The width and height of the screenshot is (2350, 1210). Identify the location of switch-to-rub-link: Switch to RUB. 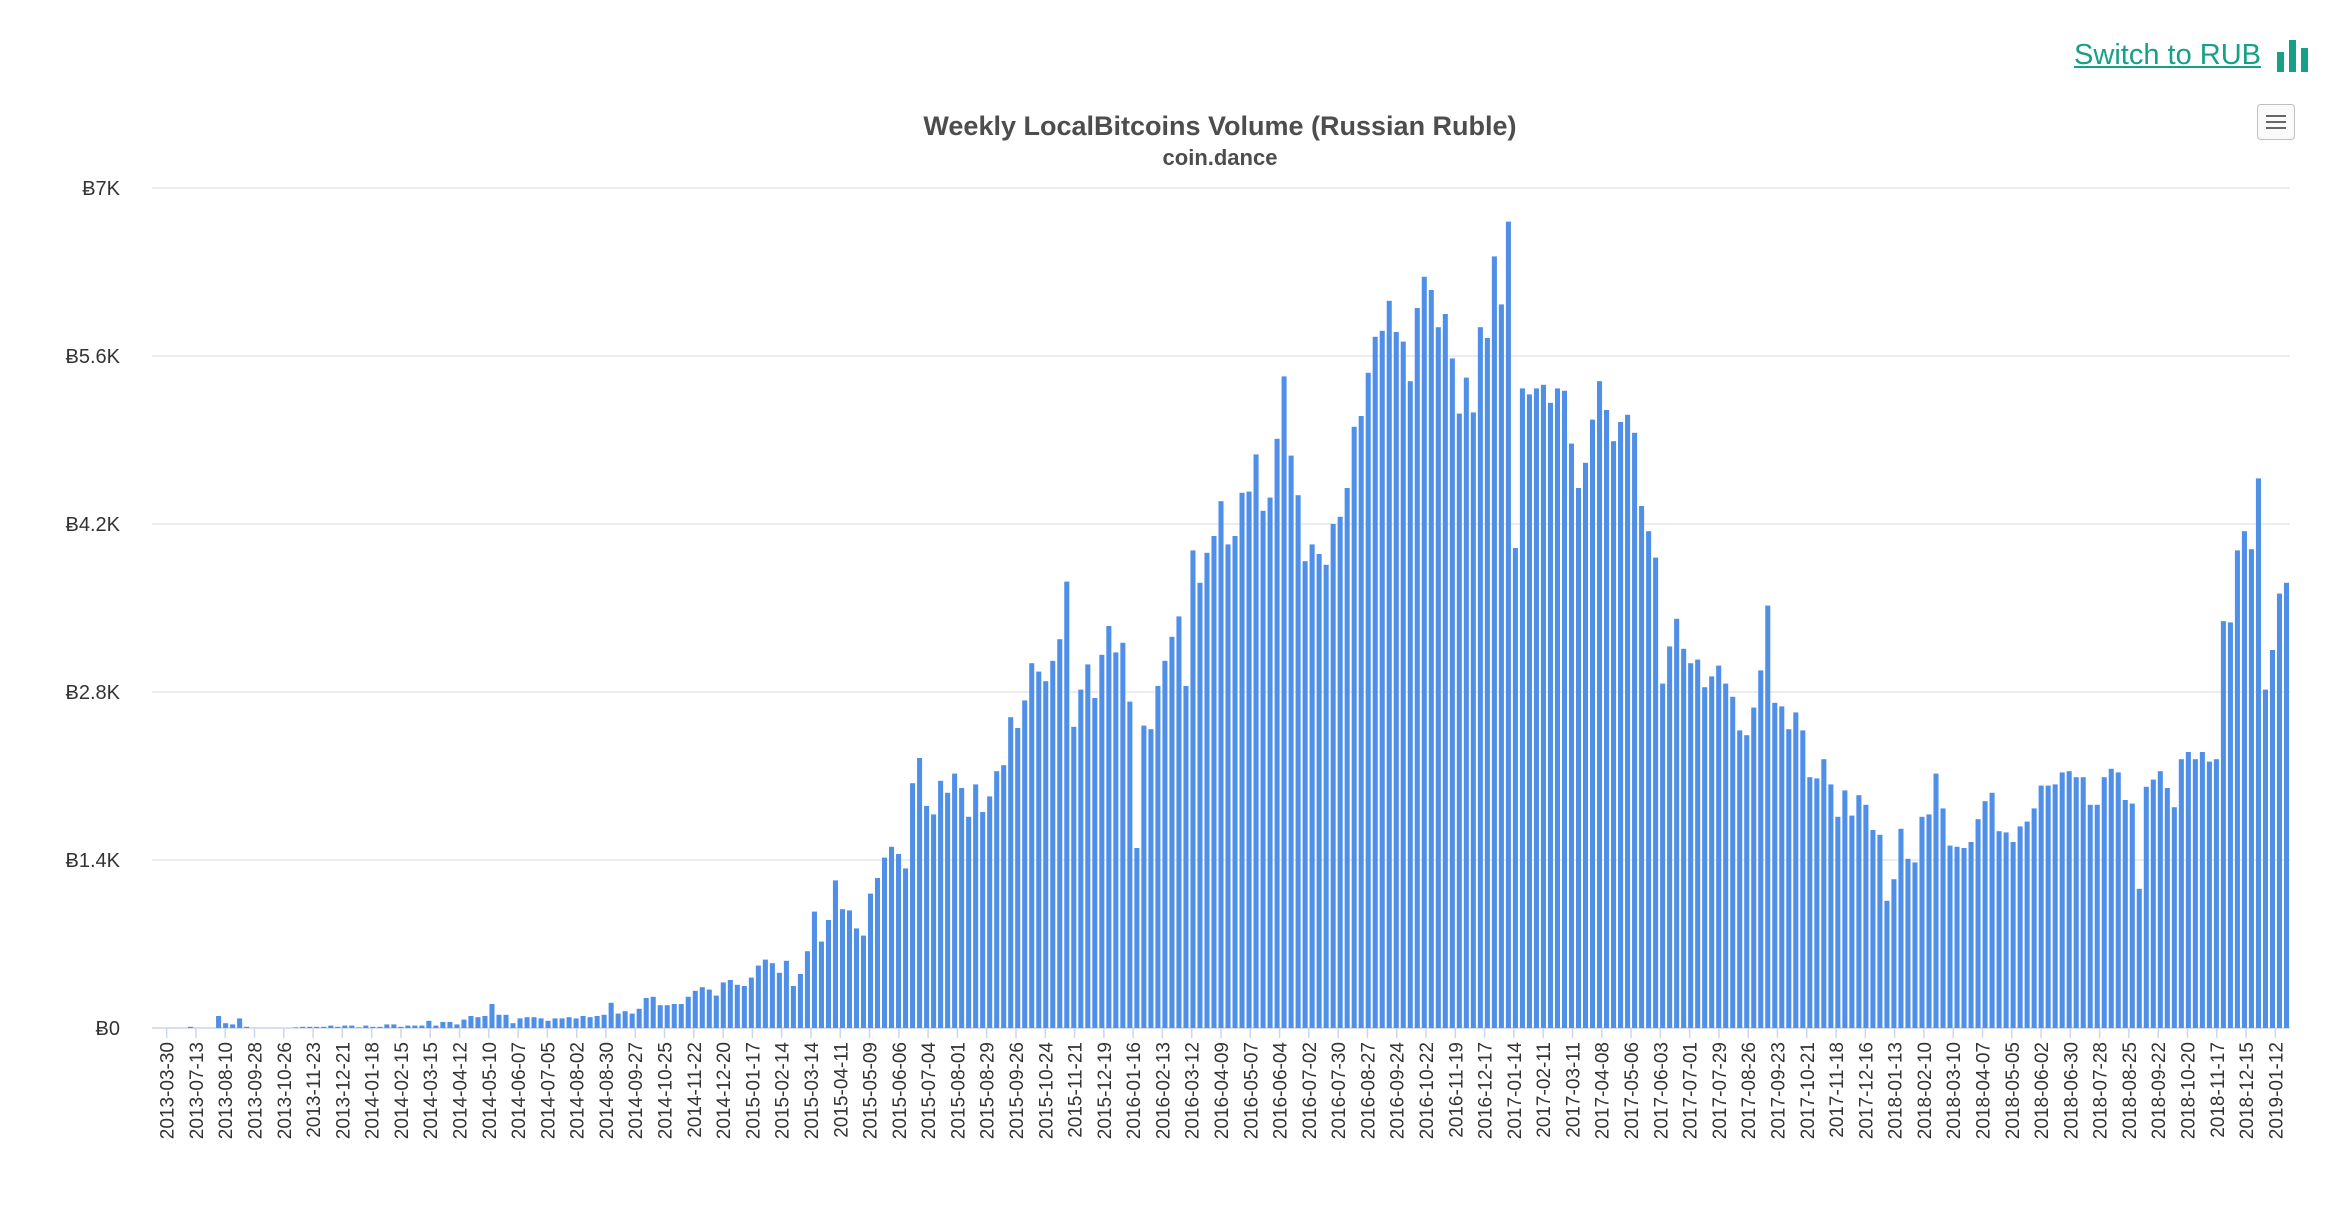
(2191, 55).